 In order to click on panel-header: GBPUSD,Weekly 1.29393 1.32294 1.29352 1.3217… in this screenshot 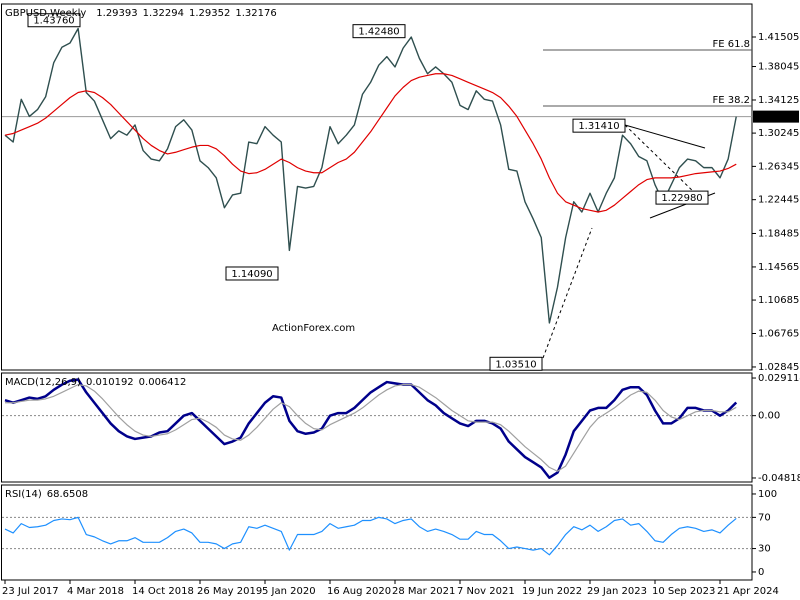, I will do `click(141, 13)`.